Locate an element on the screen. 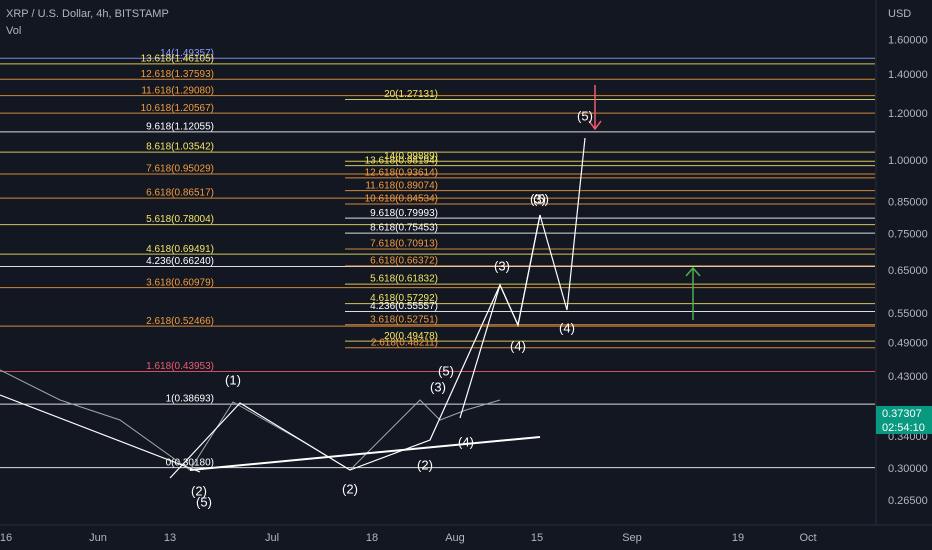 The image size is (932, 550). fib-label: 2.618(0.52466) is located at coordinates (180, 321).